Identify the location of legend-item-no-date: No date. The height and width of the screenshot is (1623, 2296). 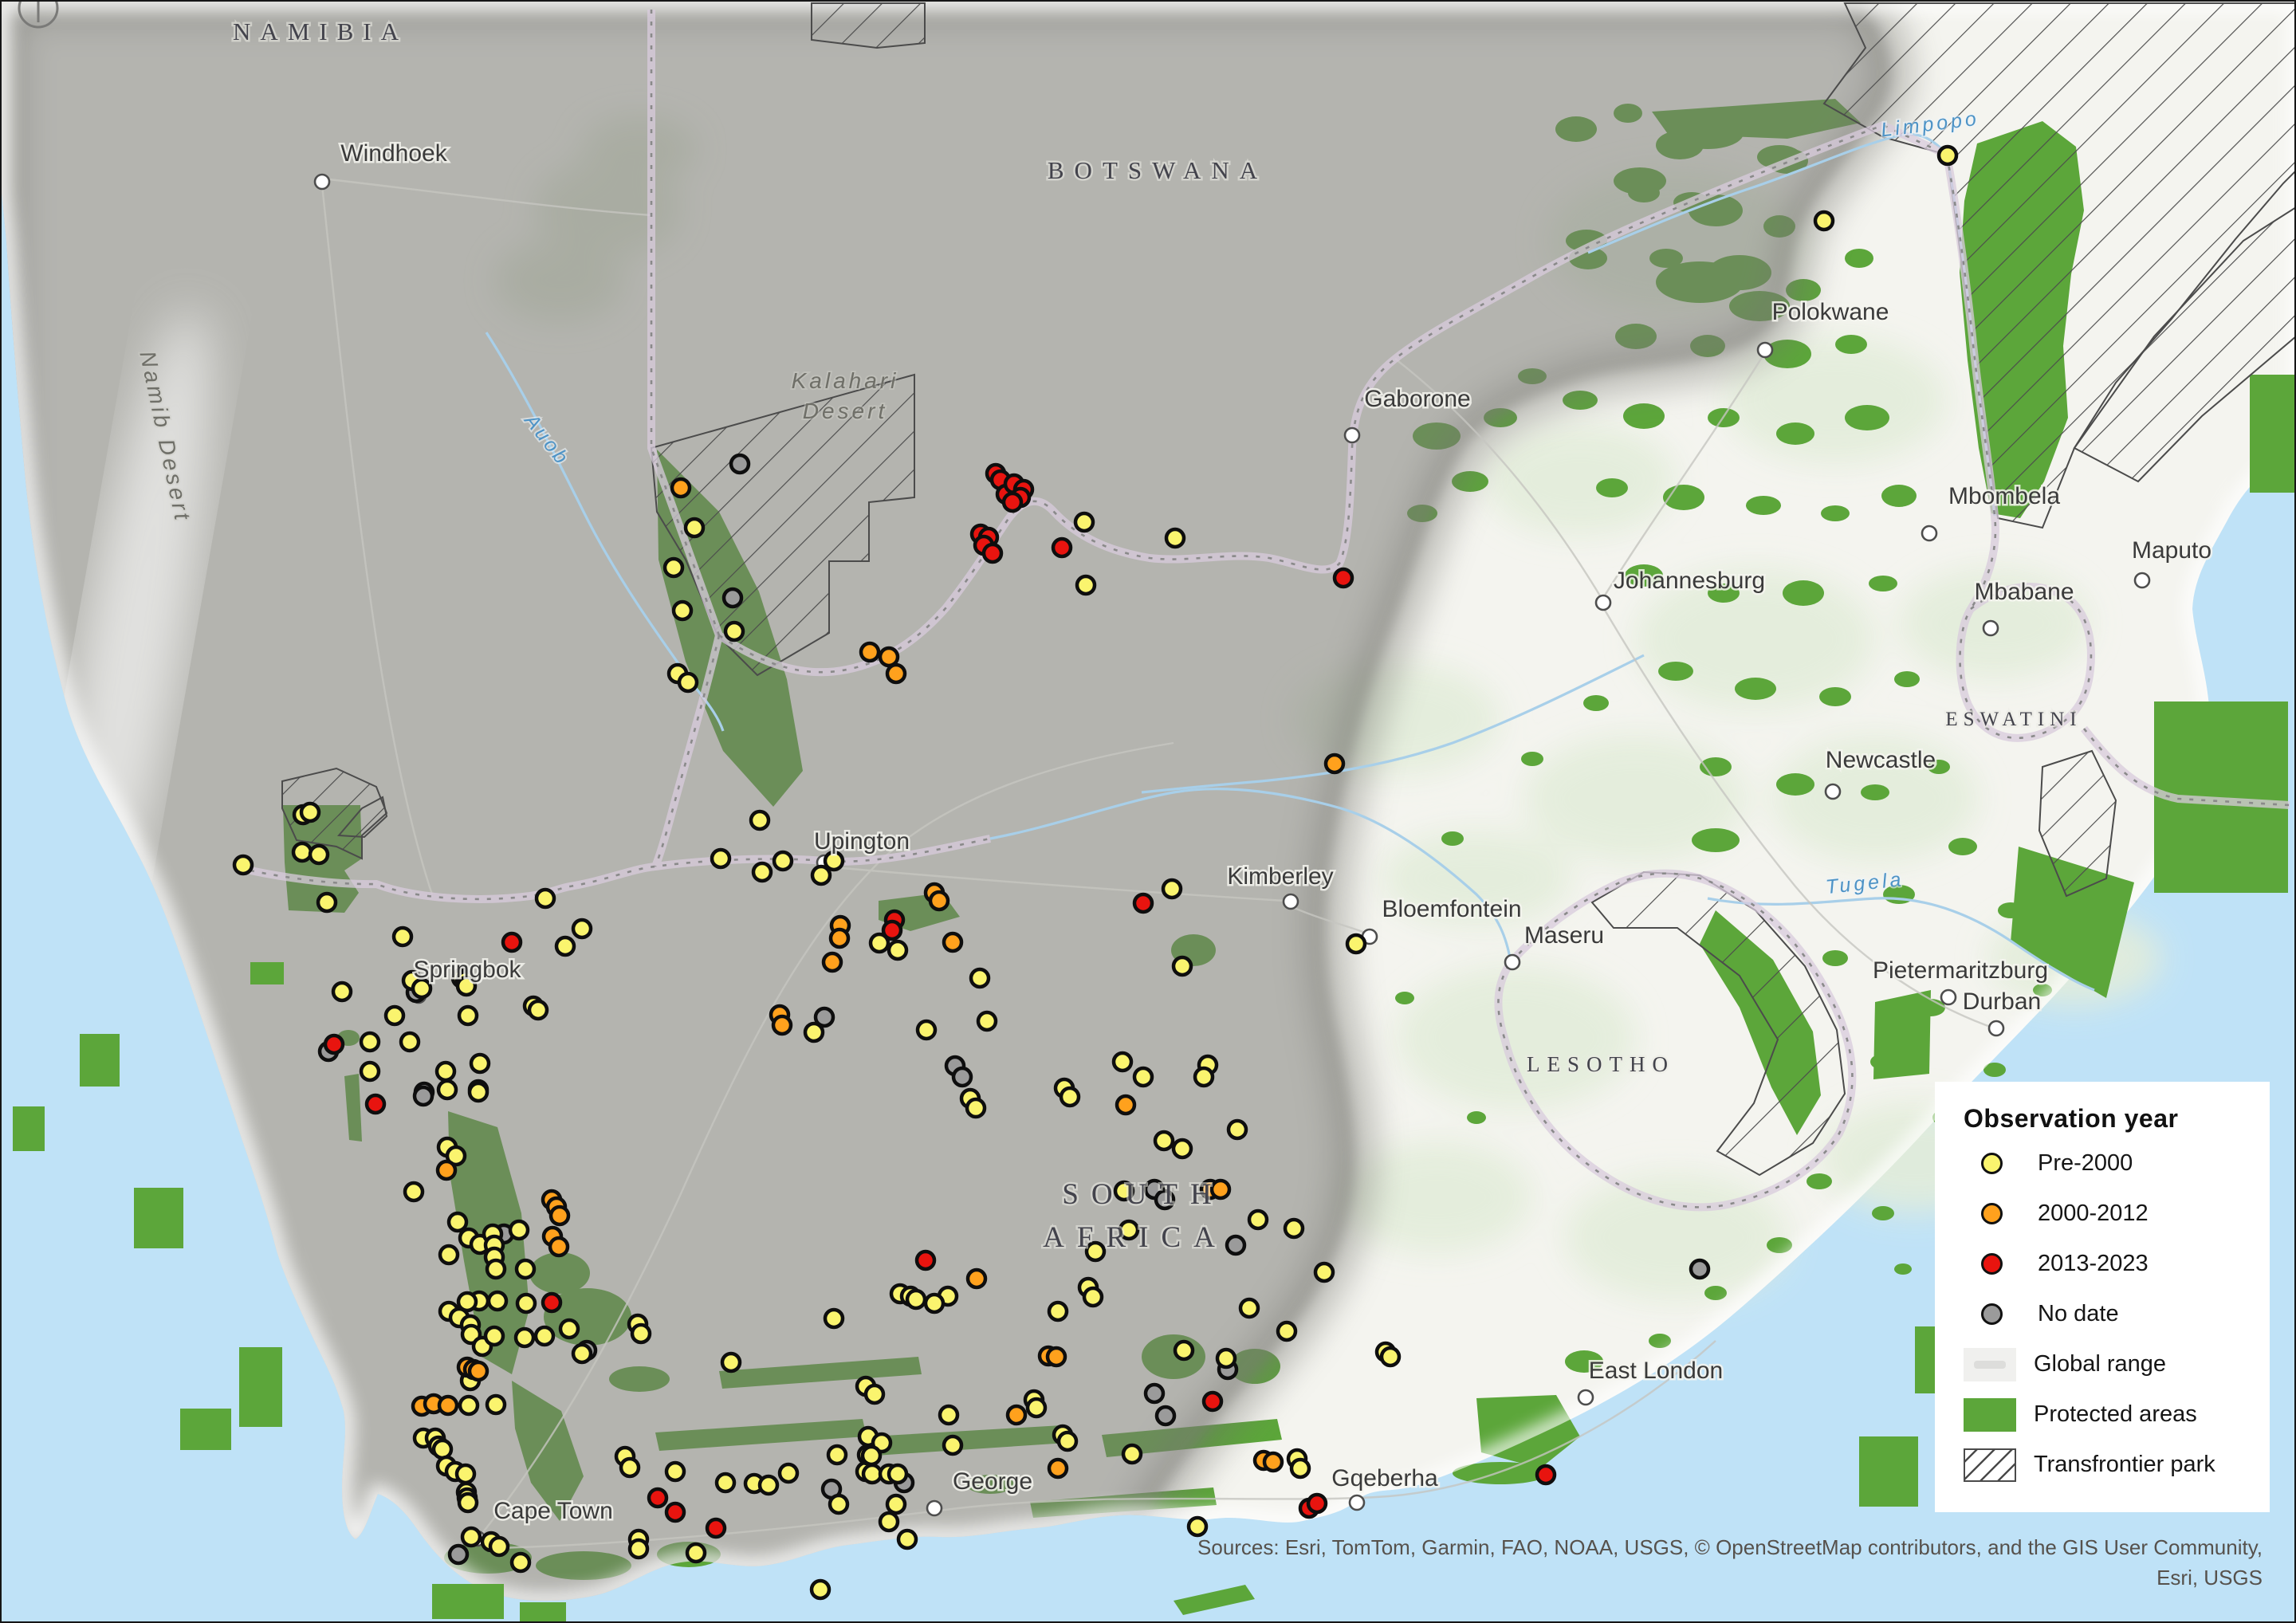
(2102, 1314).